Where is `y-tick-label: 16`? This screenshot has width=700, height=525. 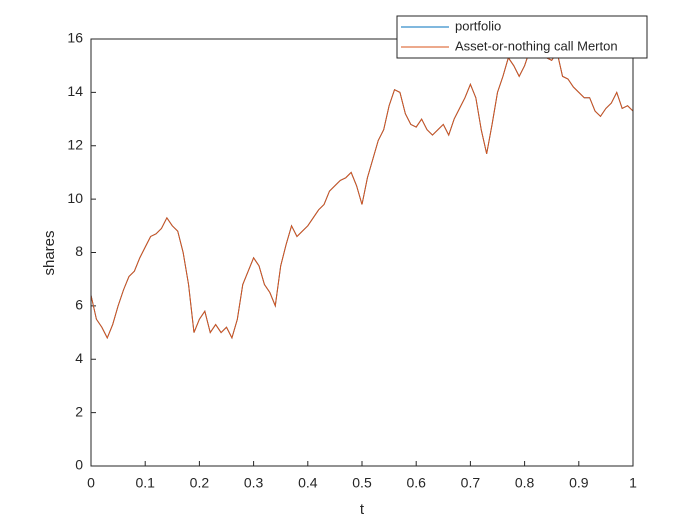 y-tick-label: 16 is located at coordinates (75, 38).